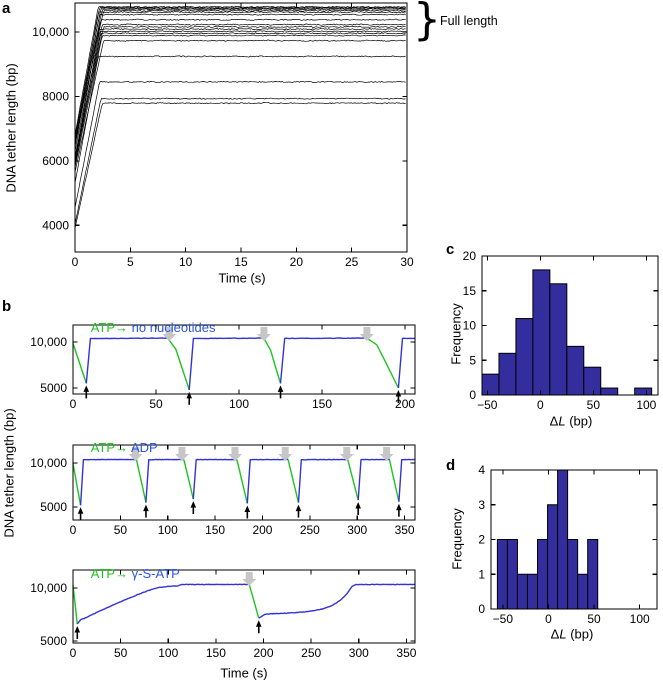 Image resolution: width=663 pixels, height=685 pixels. What do you see at coordinates (579, 421) in the screenshot?
I see `unit-text: (bp)` at bounding box center [579, 421].